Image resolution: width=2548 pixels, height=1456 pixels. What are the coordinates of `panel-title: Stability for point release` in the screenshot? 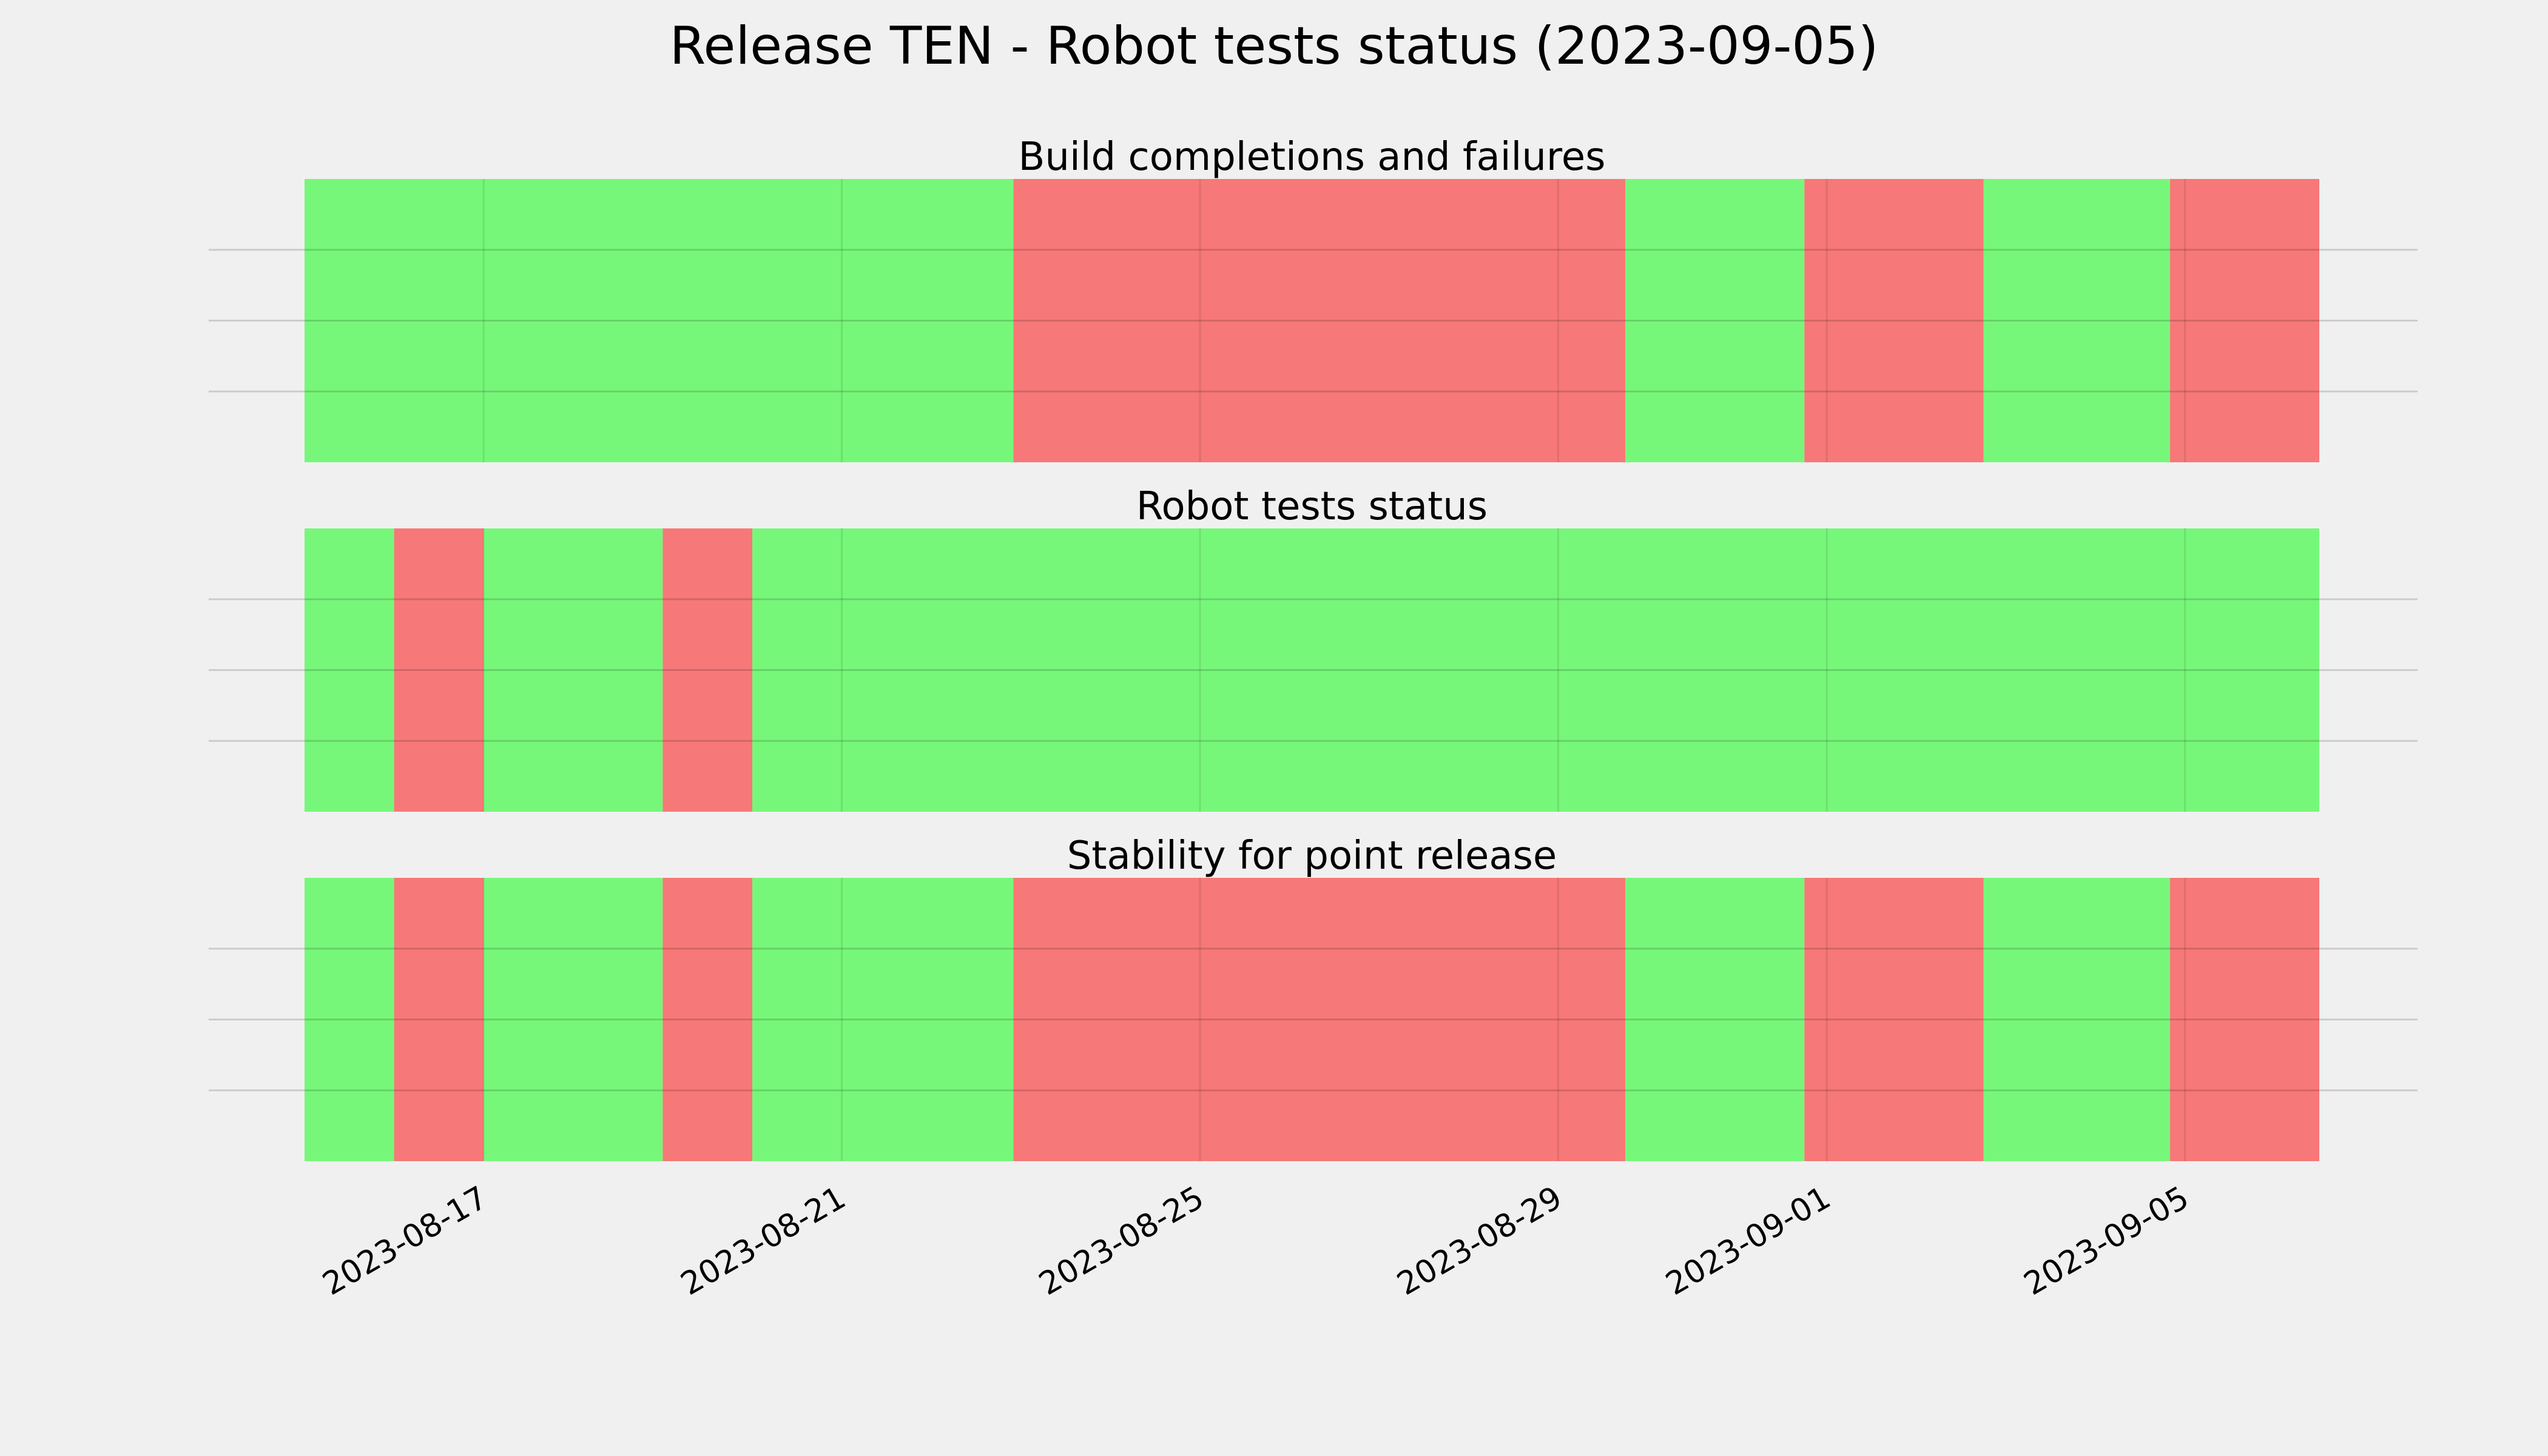 It's located at (1312, 856).